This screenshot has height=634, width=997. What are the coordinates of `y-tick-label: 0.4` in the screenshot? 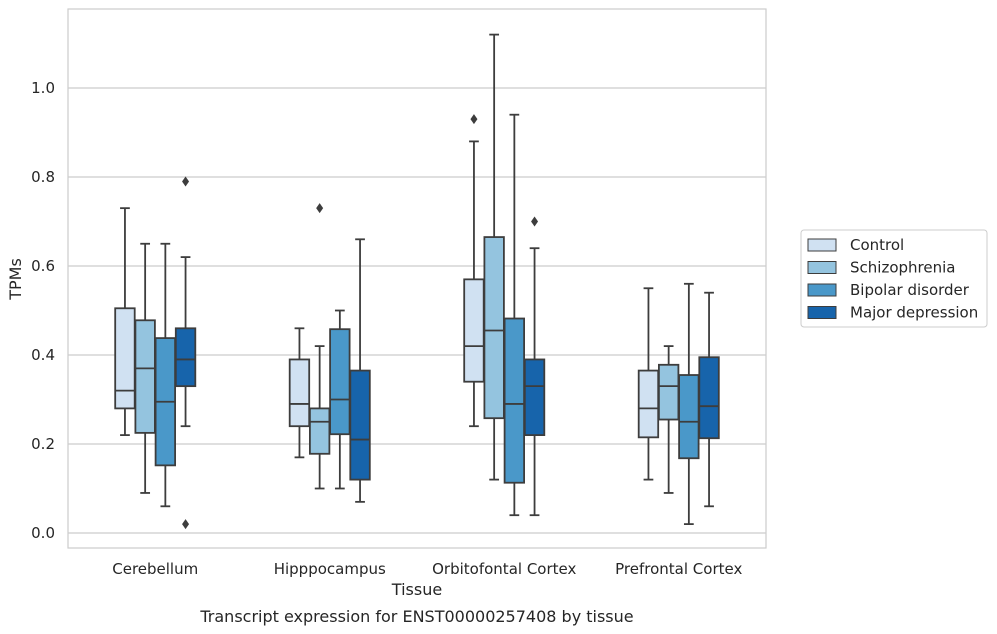 It's located at (43, 355).